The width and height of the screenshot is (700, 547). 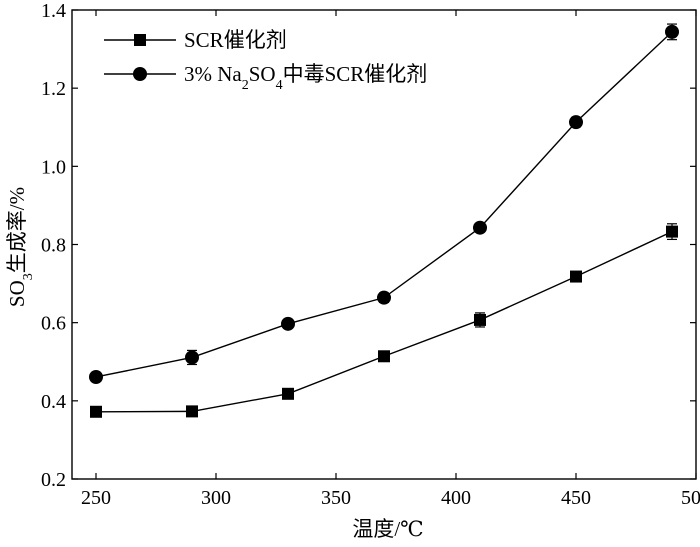 I want to click on legend-label-series-1: SCR催化剂, so click(x=235, y=40).